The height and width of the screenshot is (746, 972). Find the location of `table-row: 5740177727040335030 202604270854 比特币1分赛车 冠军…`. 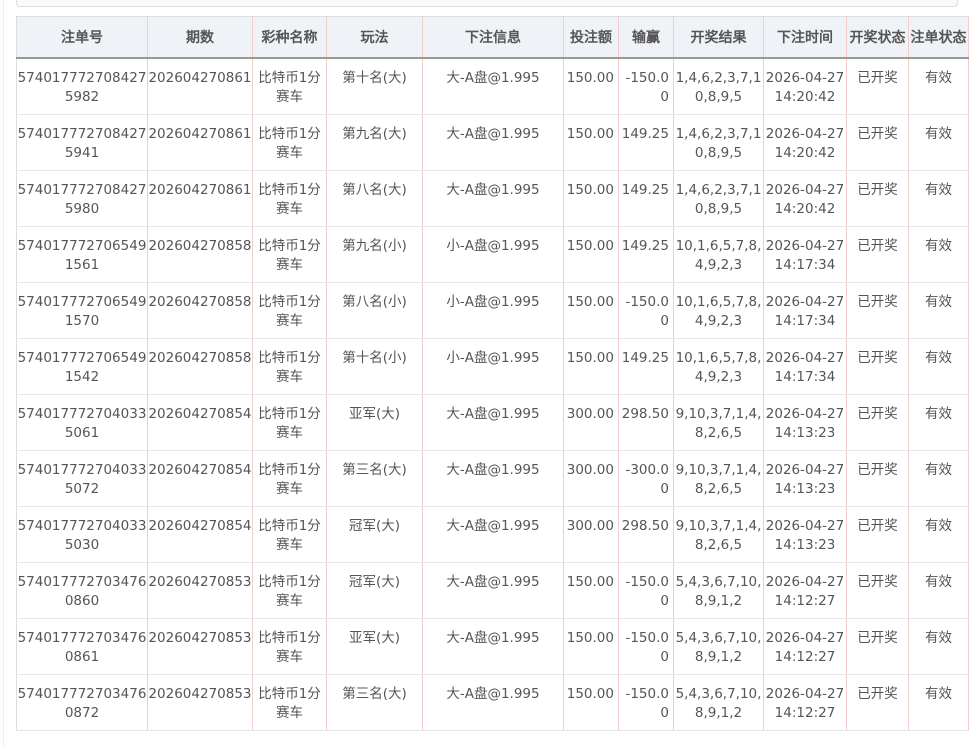

table-row: 5740177727040335030 202604270854 比特币1分赛车 冠军… is located at coordinates (492, 534).